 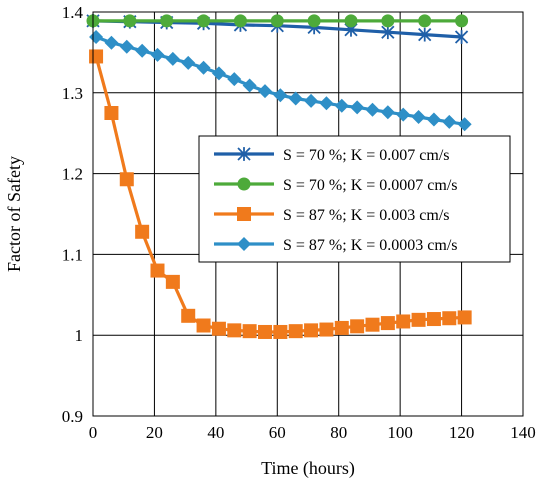 What do you see at coordinates (72, 174) in the screenshot?
I see `y-tick-label: 1.2` at bounding box center [72, 174].